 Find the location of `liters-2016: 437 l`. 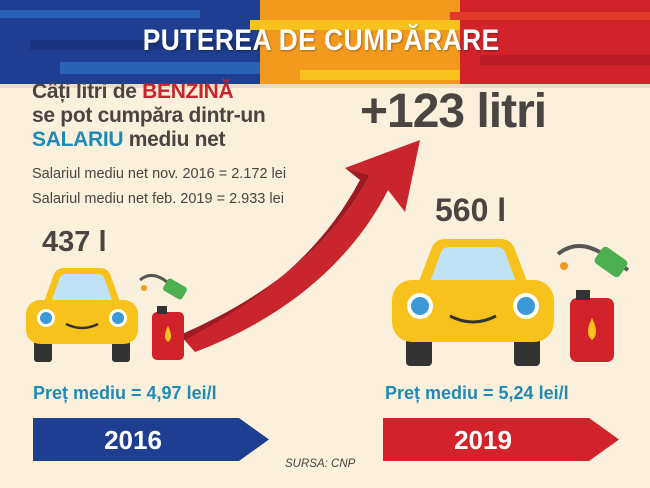

liters-2016: 437 l is located at coordinates (74, 242).